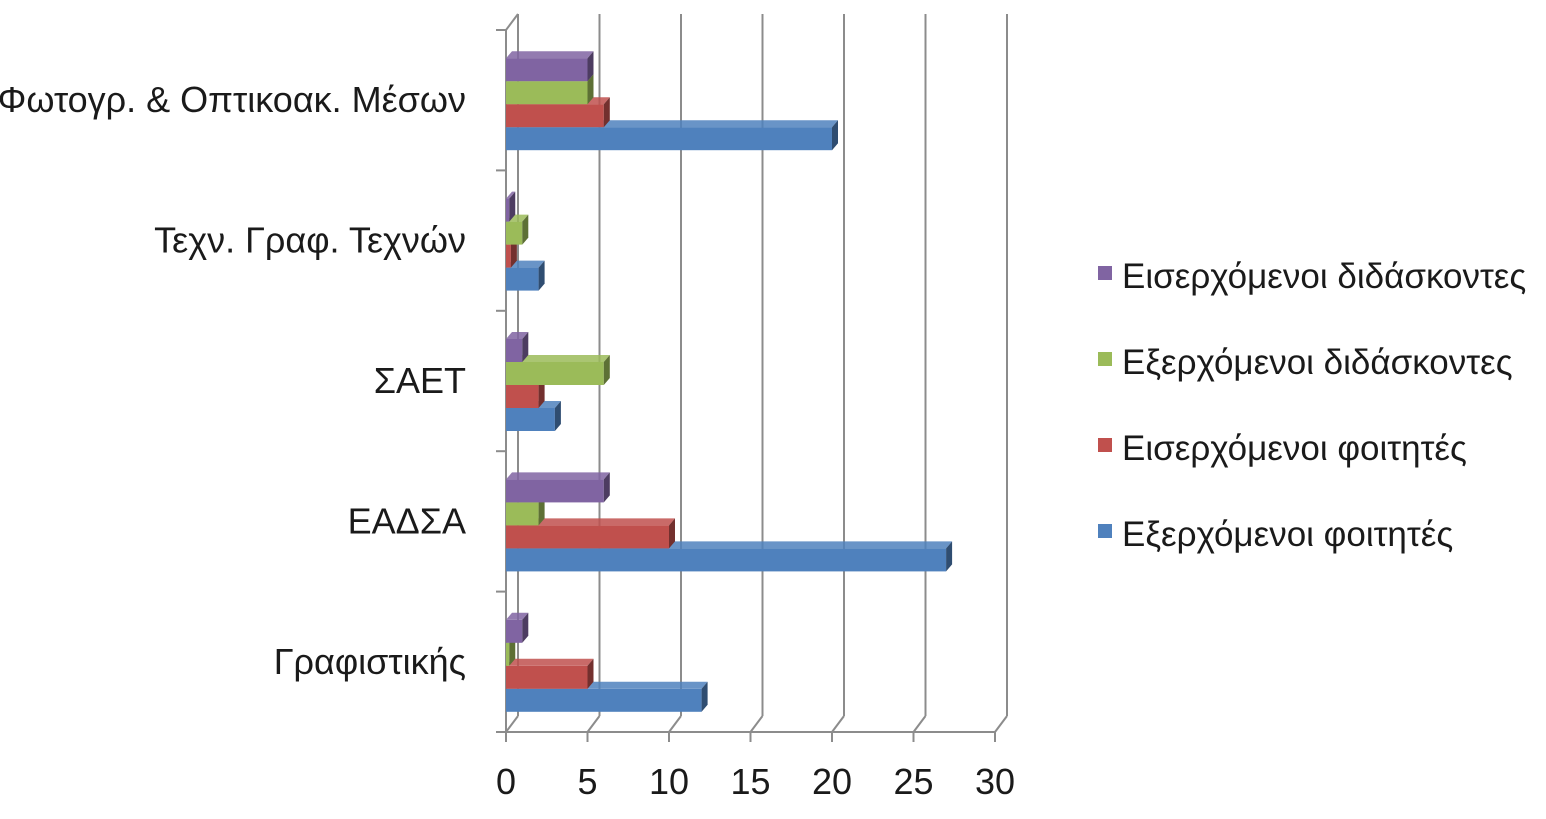 The height and width of the screenshot is (819, 1546). I want to click on x-tick-label: 10, so click(669, 781).